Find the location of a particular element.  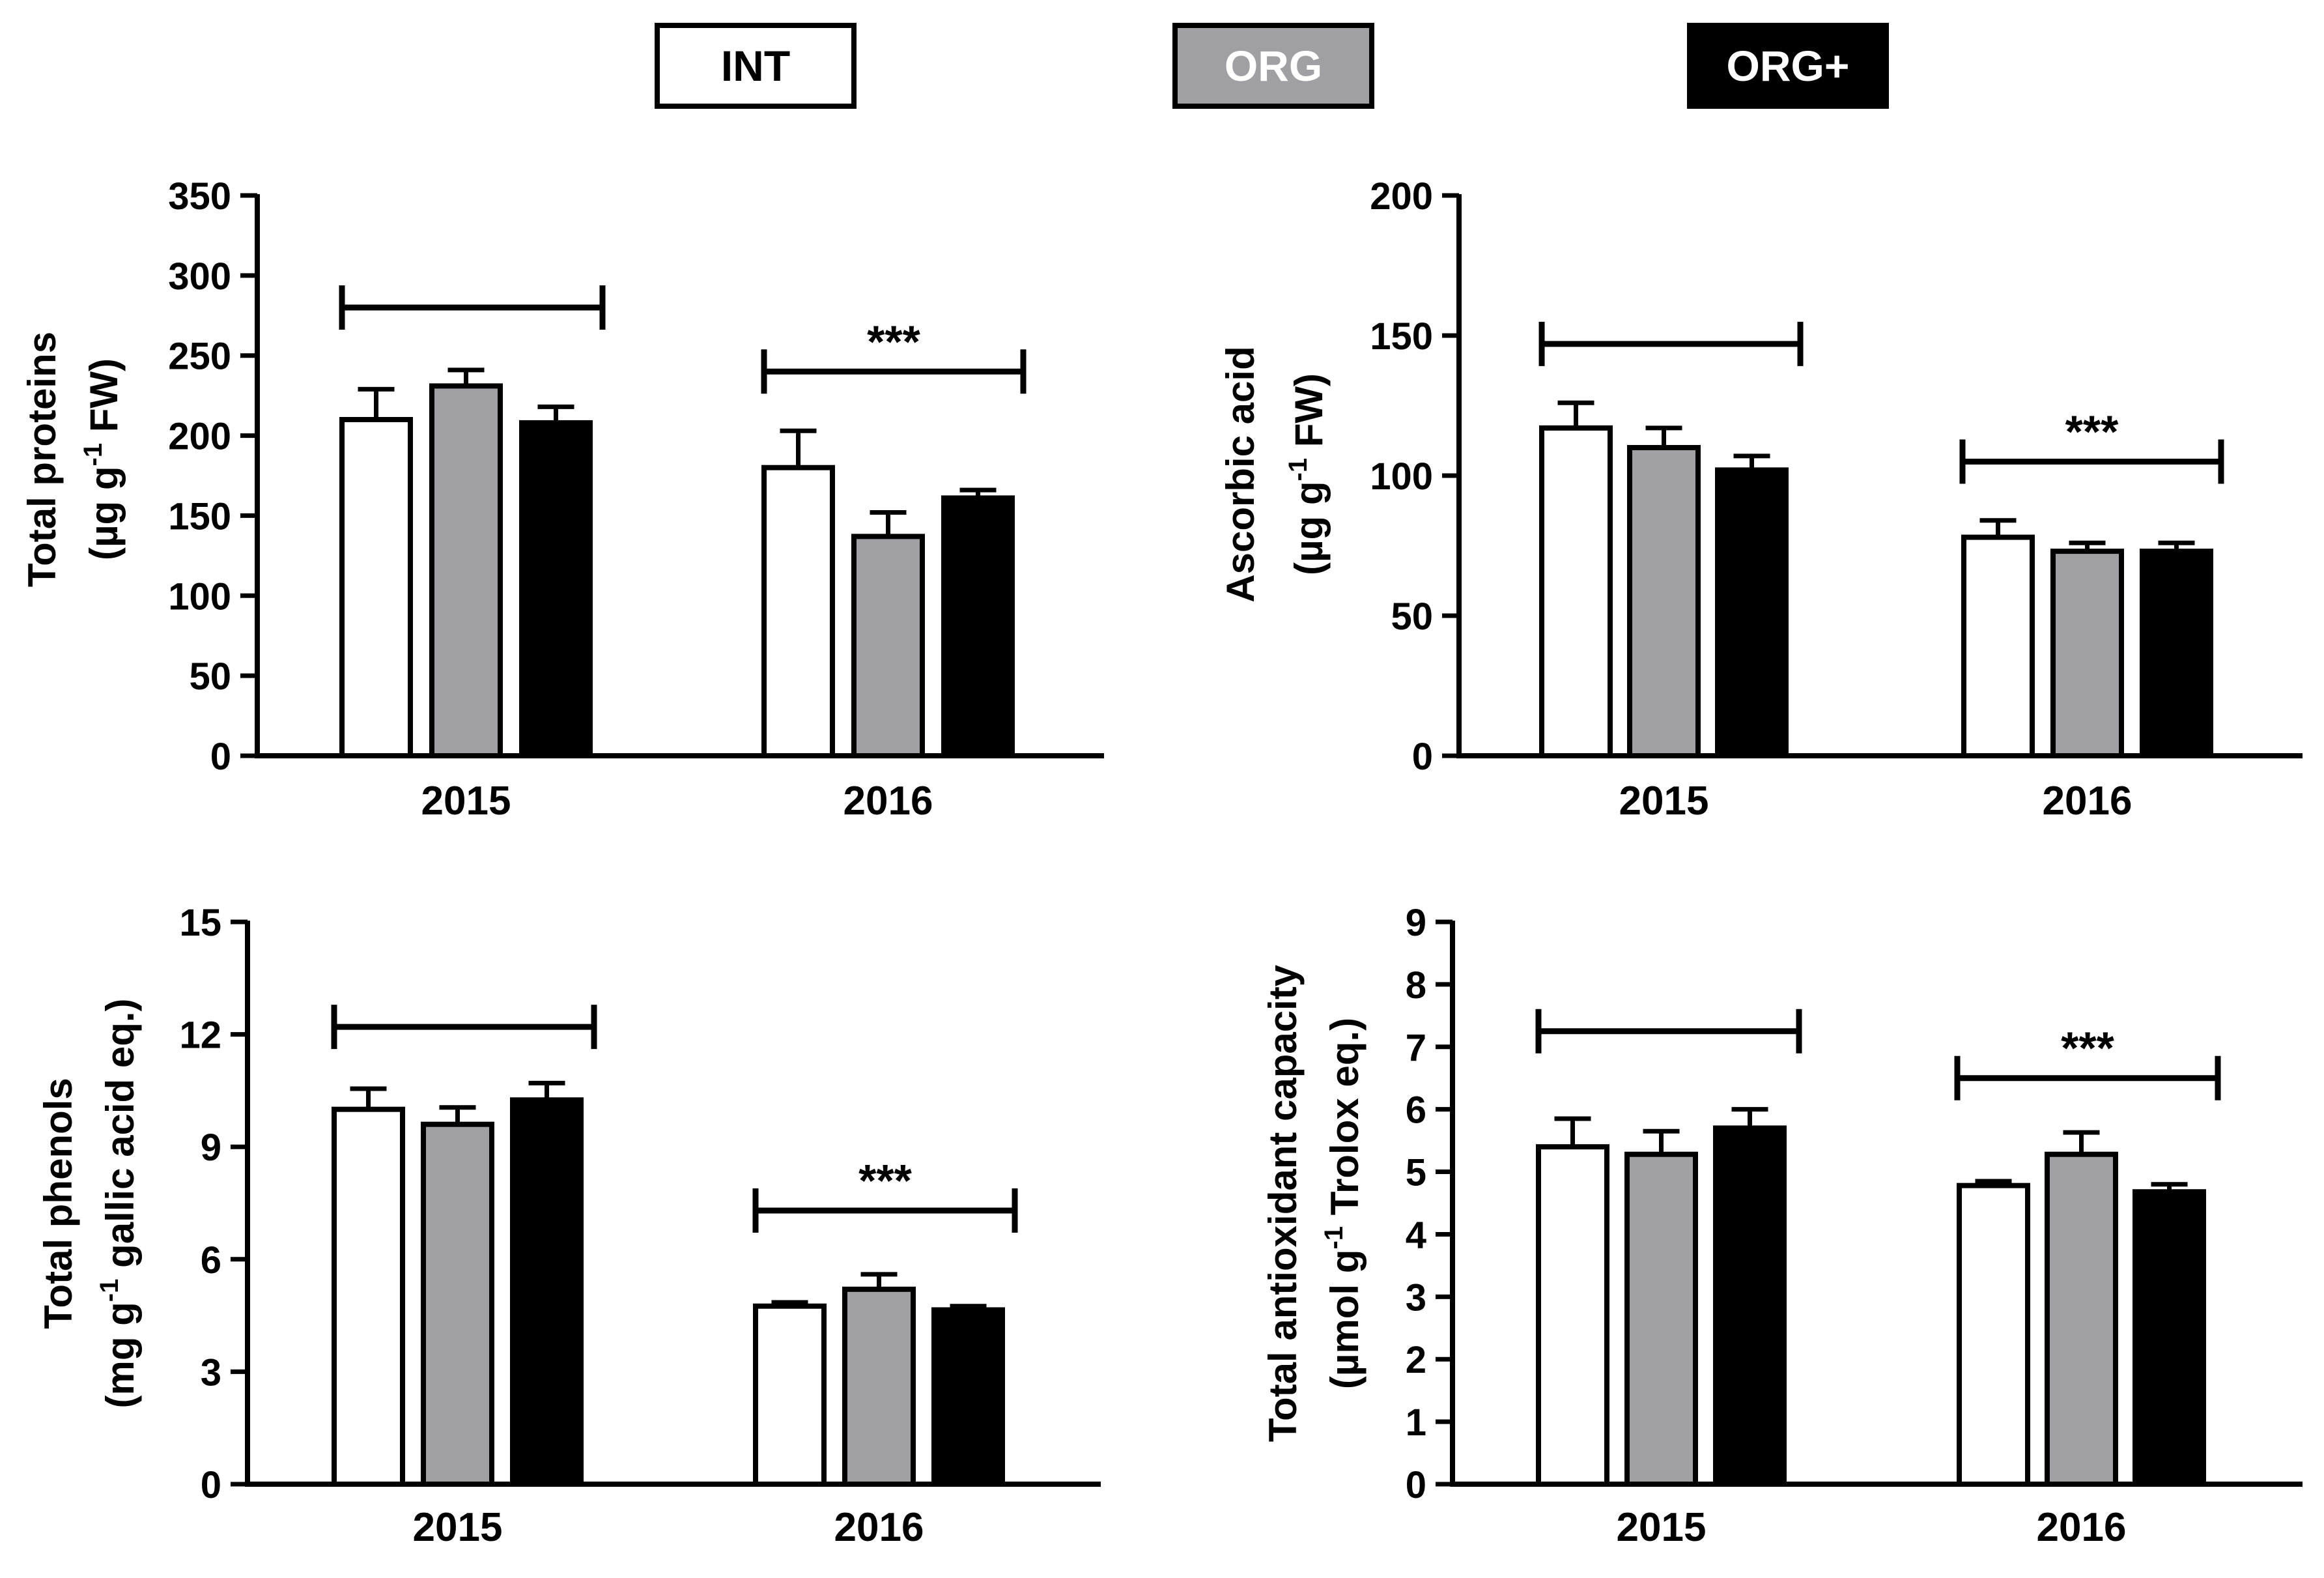

y-tick-label: 7 is located at coordinates (1416, 1048).